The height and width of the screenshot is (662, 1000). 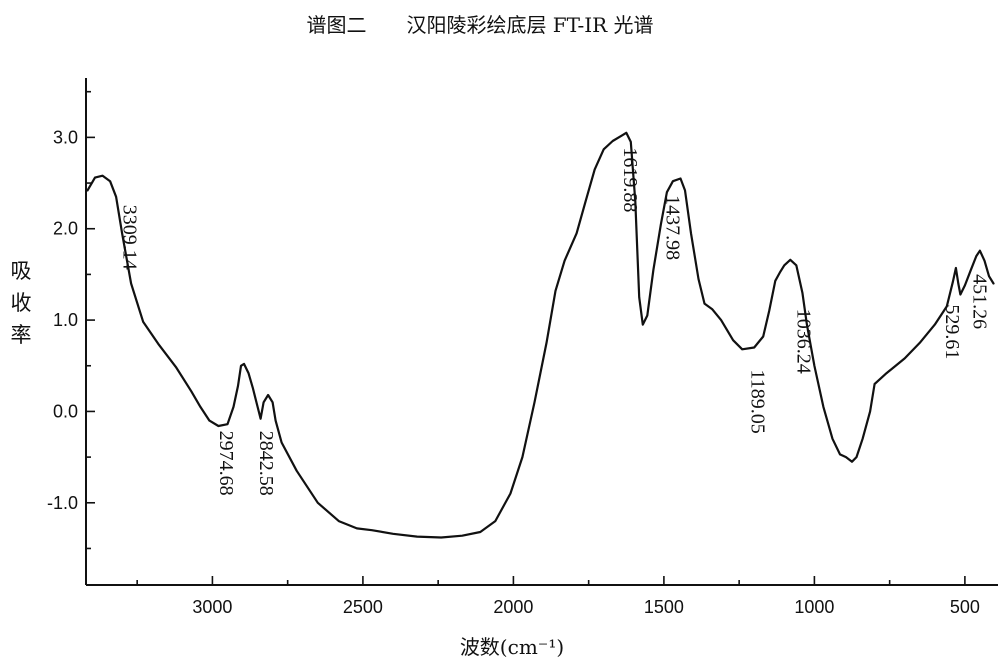 What do you see at coordinates (673, 227) in the screenshot?
I see `peak-label: 1437.98` at bounding box center [673, 227].